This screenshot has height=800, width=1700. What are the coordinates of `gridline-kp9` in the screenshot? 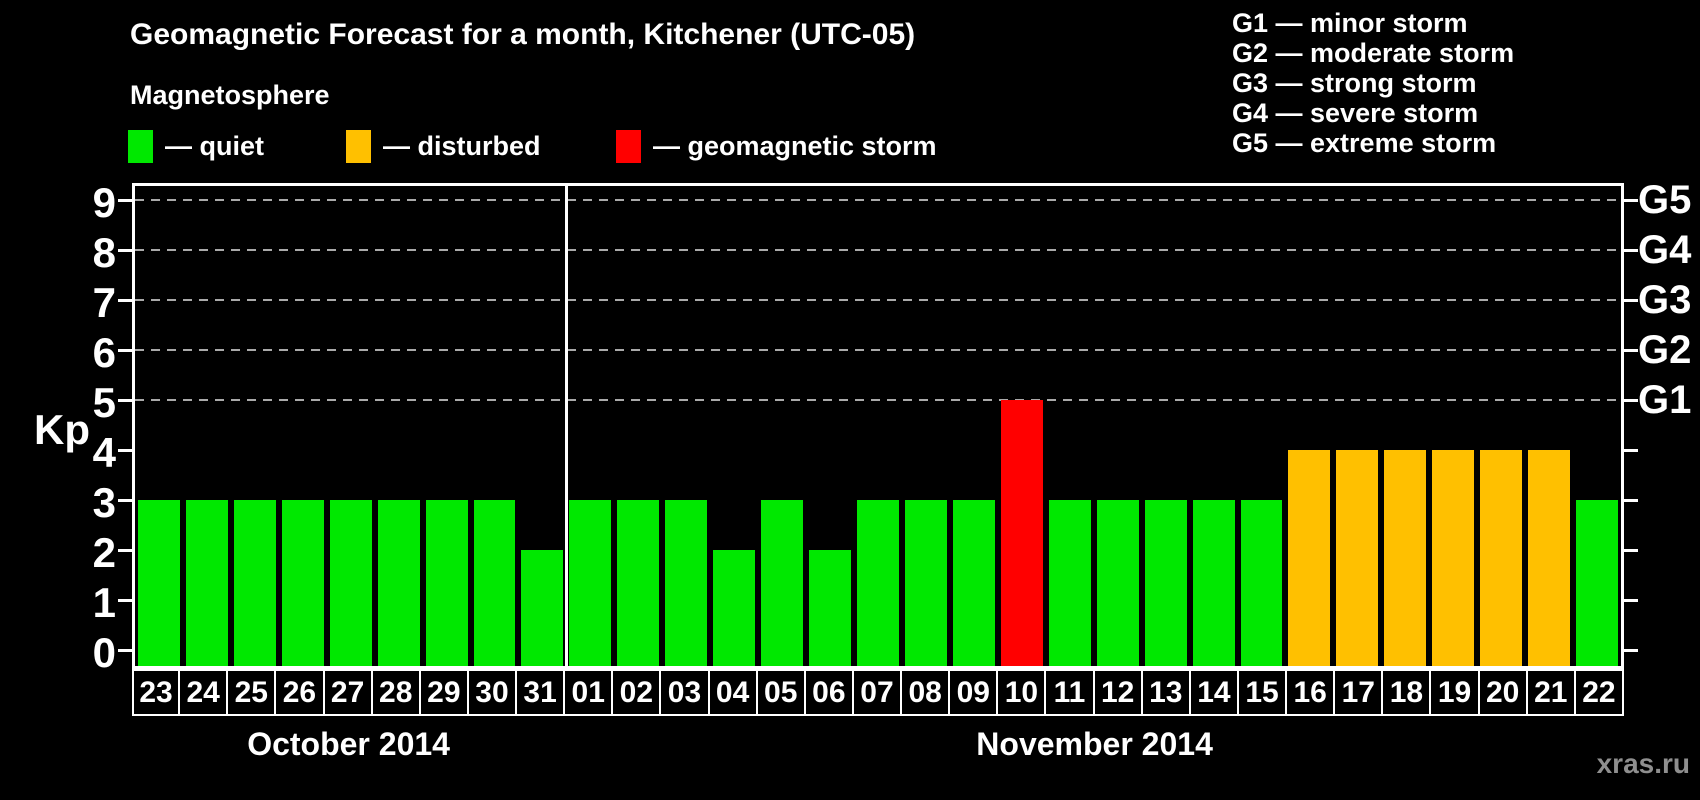 It's located at (878, 200).